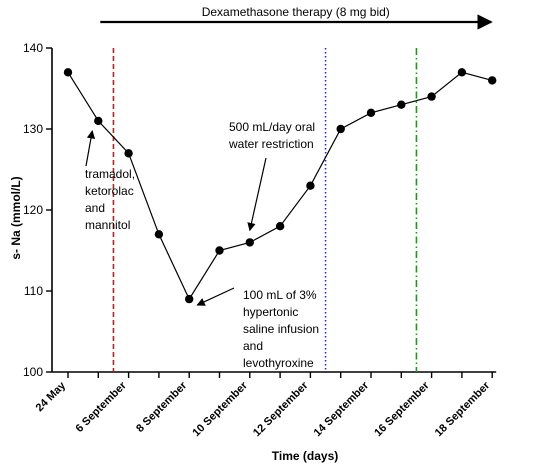  I want to click on annotation-text: 100 mL of 3%, so click(280, 295).